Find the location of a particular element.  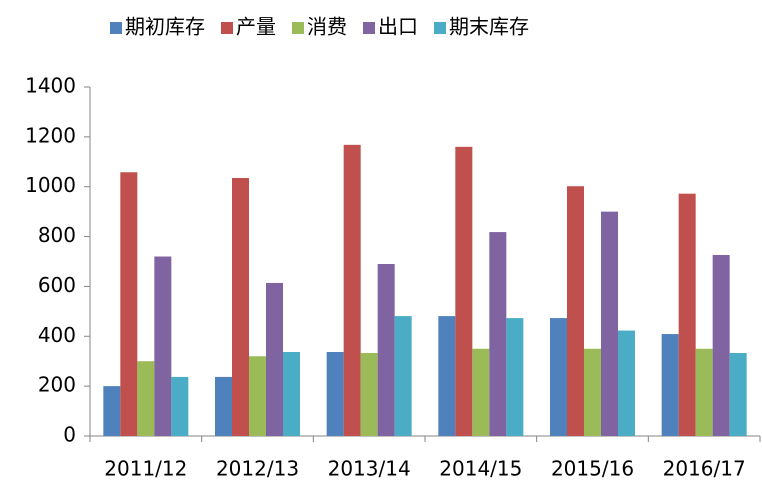

x-tick-label: 2014/15 is located at coordinates (480, 469).